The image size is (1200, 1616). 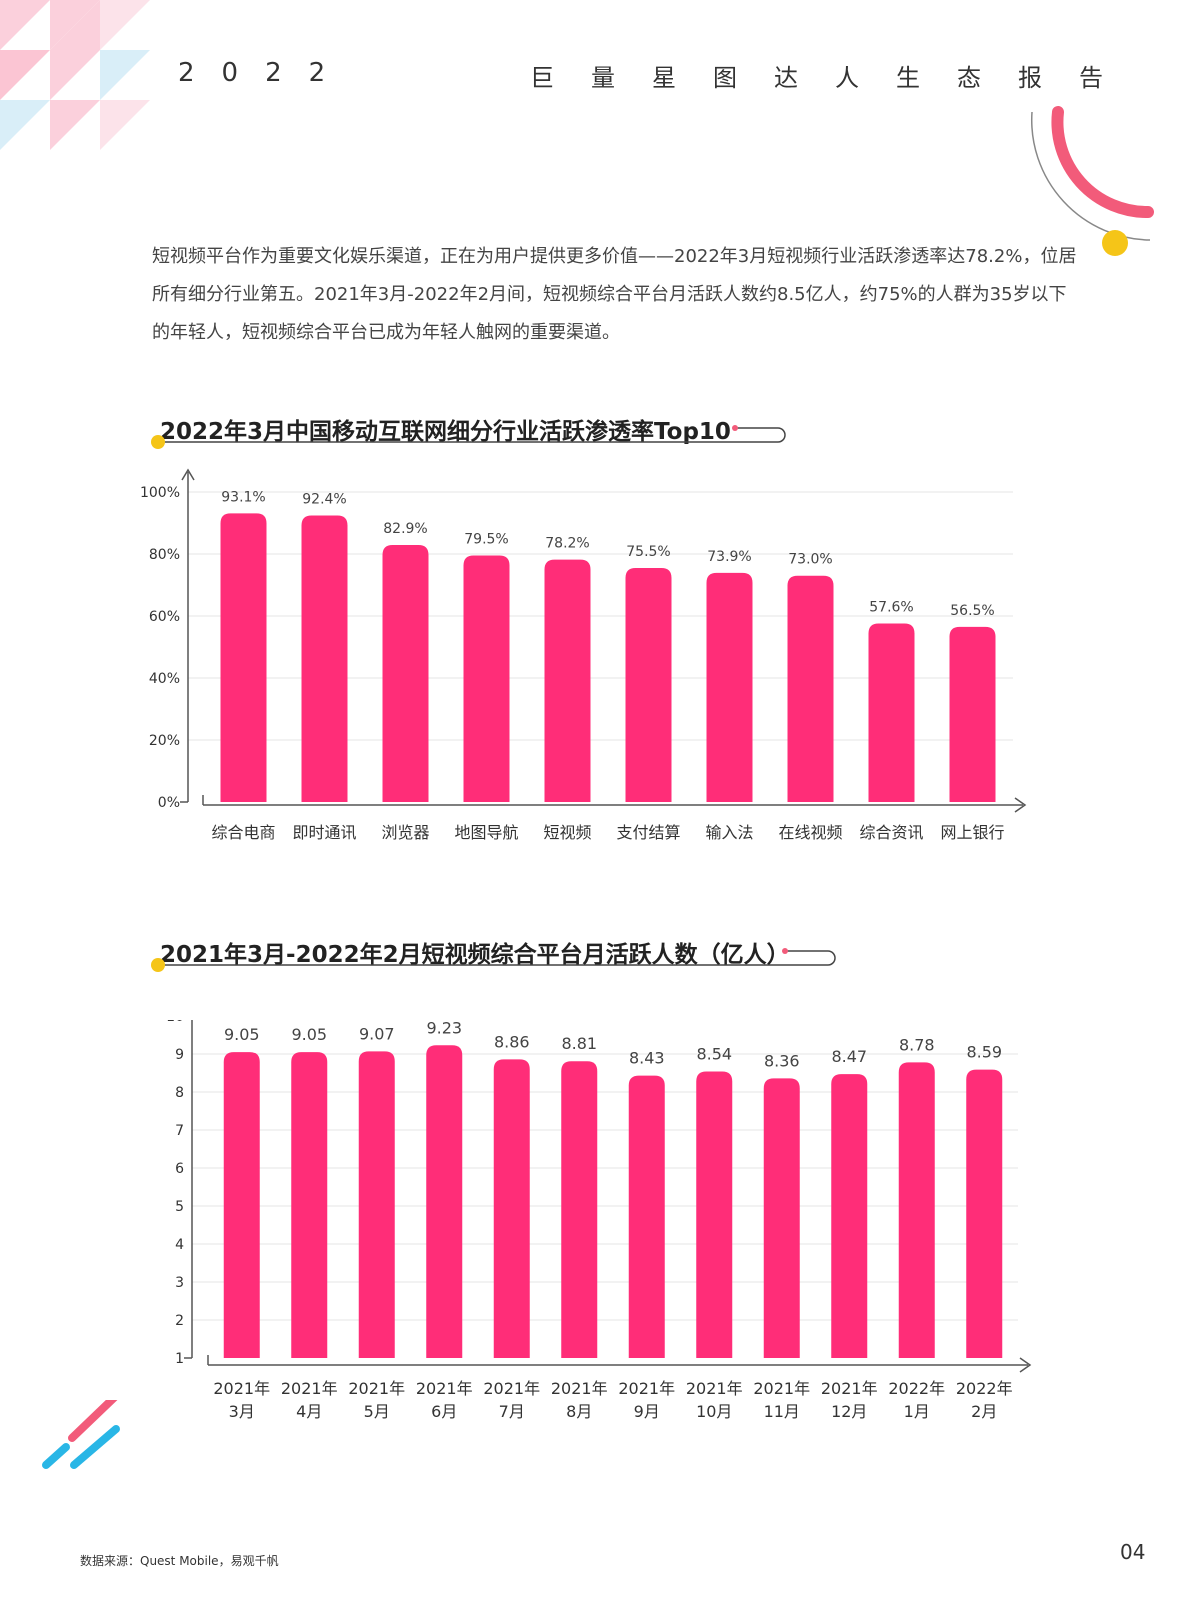 What do you see at coordinates (324, 832) in the screenshot?
I see `chart1-category-label: 即时通讯` at bounding box center [324, 832].